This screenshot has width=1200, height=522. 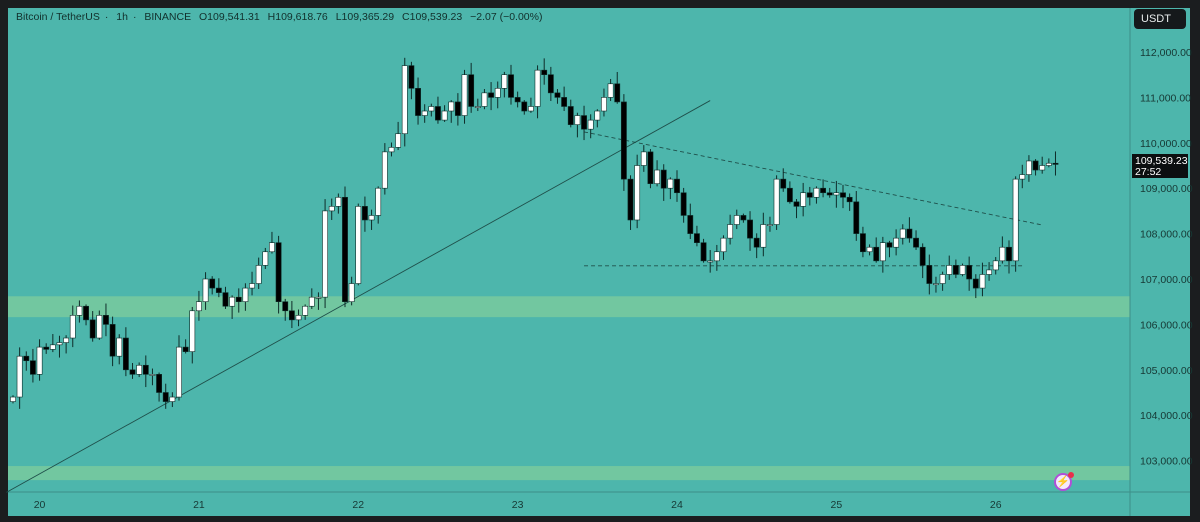 I want to click on time-tick-label: 26, so click(x=996, y=505).